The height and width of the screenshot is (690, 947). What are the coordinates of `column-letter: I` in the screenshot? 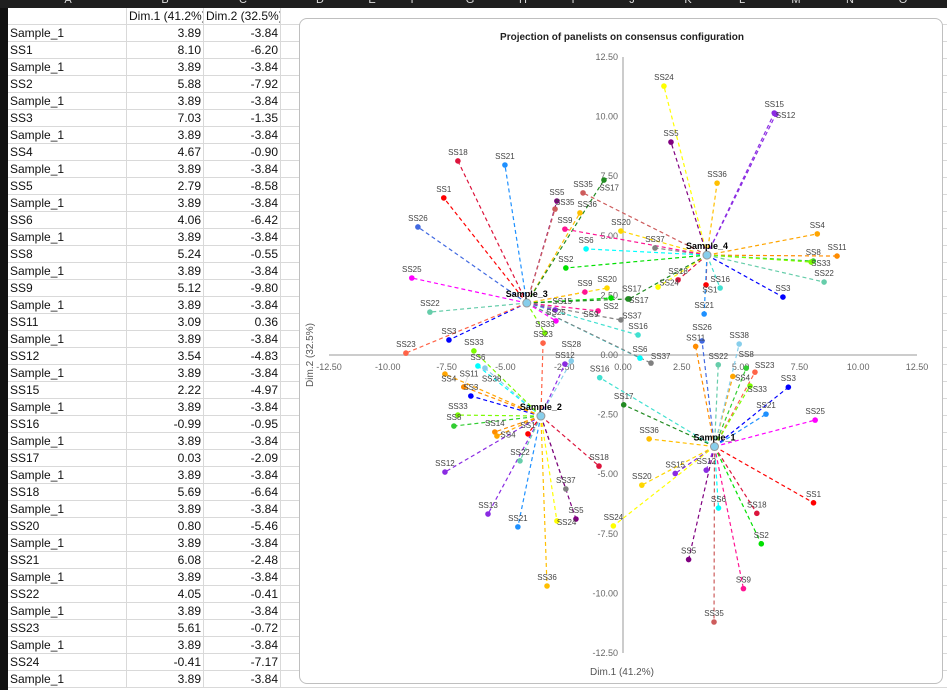 It's located at (573, 3).